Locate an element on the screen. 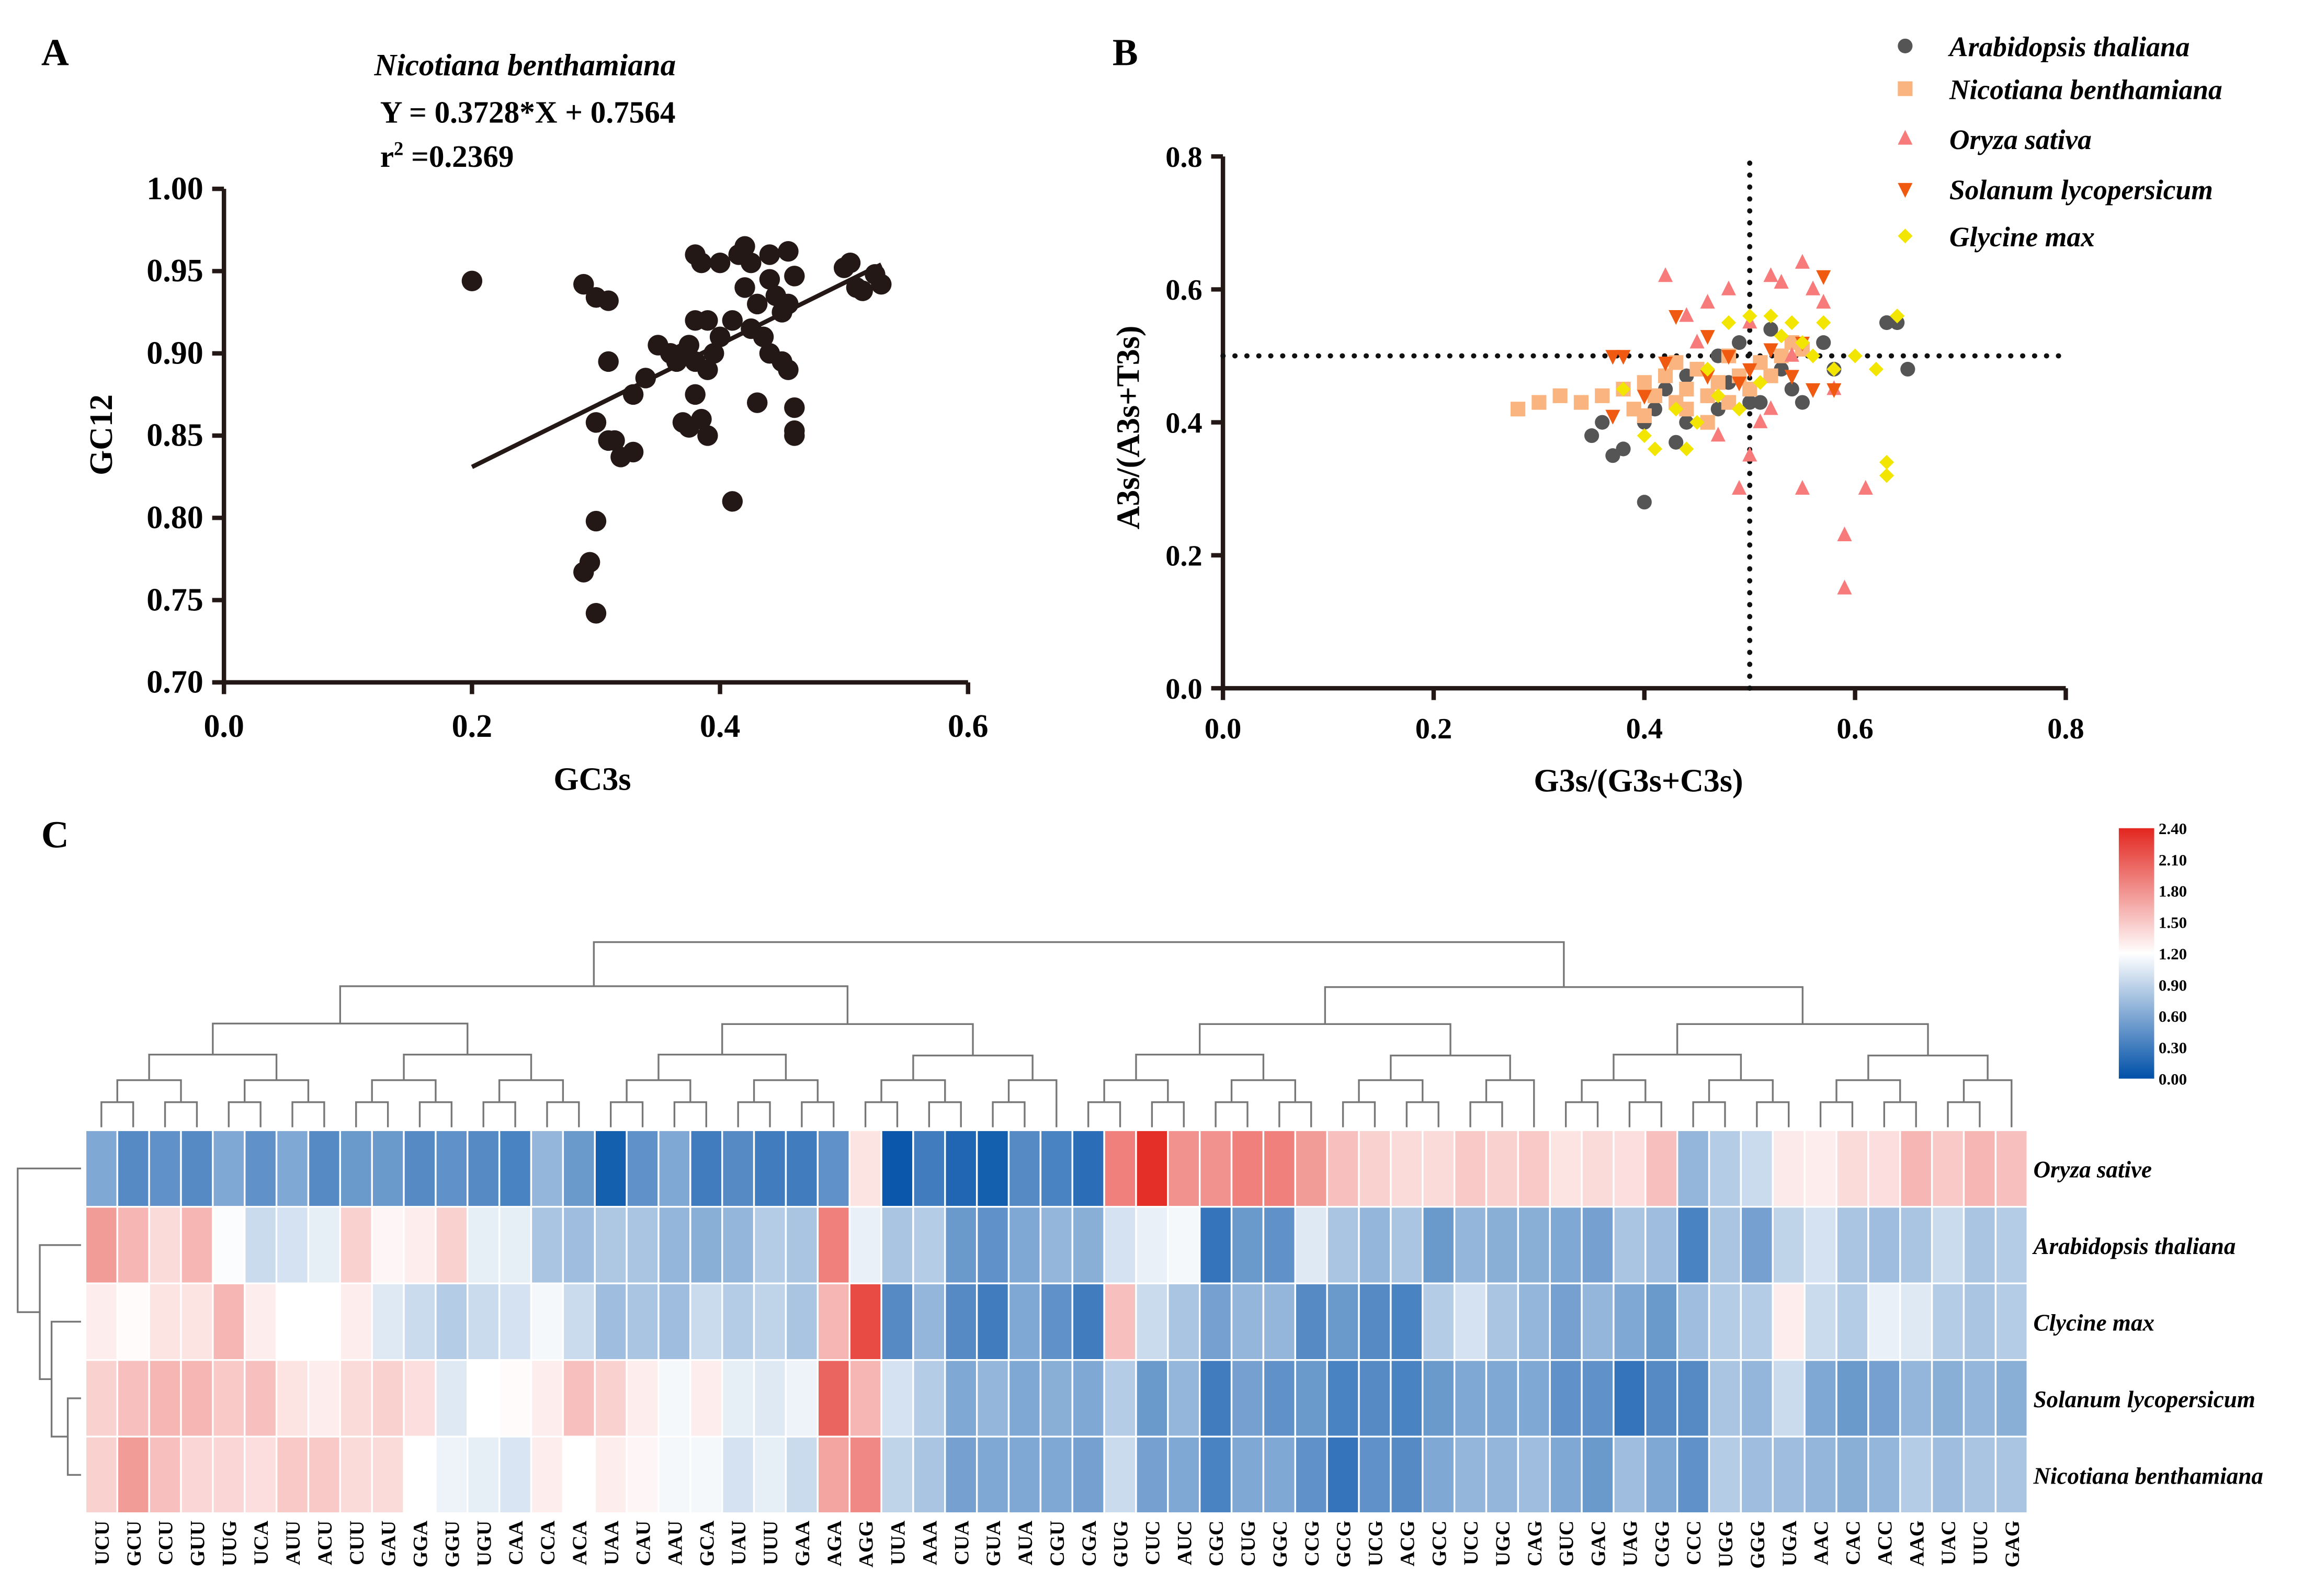 This screenshot has height=1596, width=2303. column-label: GCG is located at coordinates (1343, 1544).